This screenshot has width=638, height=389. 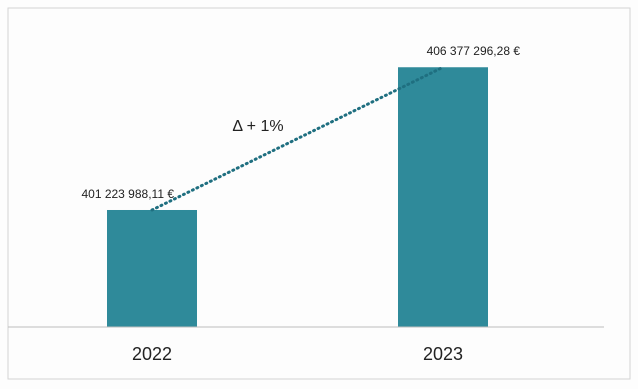 I want to click on value-label-2022: 401 223 988,11 €, so click(x=127, y=194).